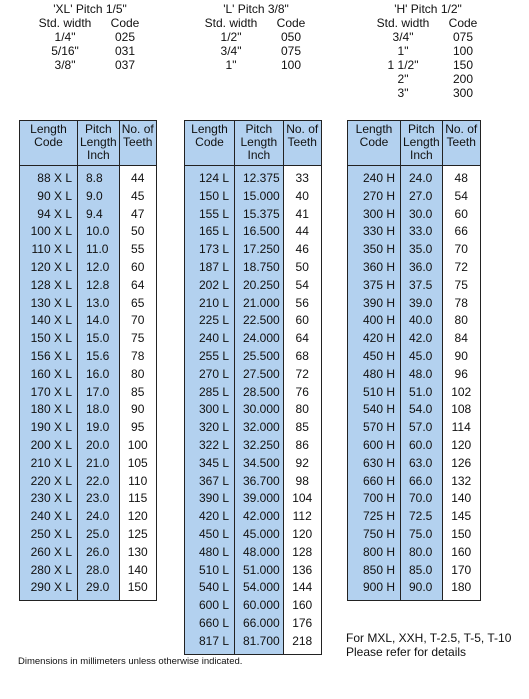  Describe the element at coordinates (137, 499) in the screenshot. I see `teeth-count-cell: 115` at that location.